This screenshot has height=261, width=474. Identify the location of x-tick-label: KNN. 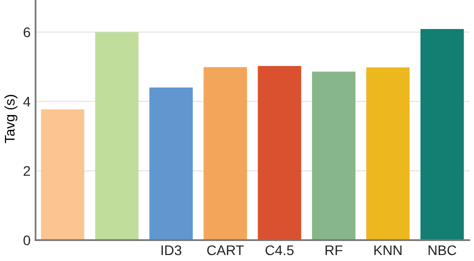
(388, 250).